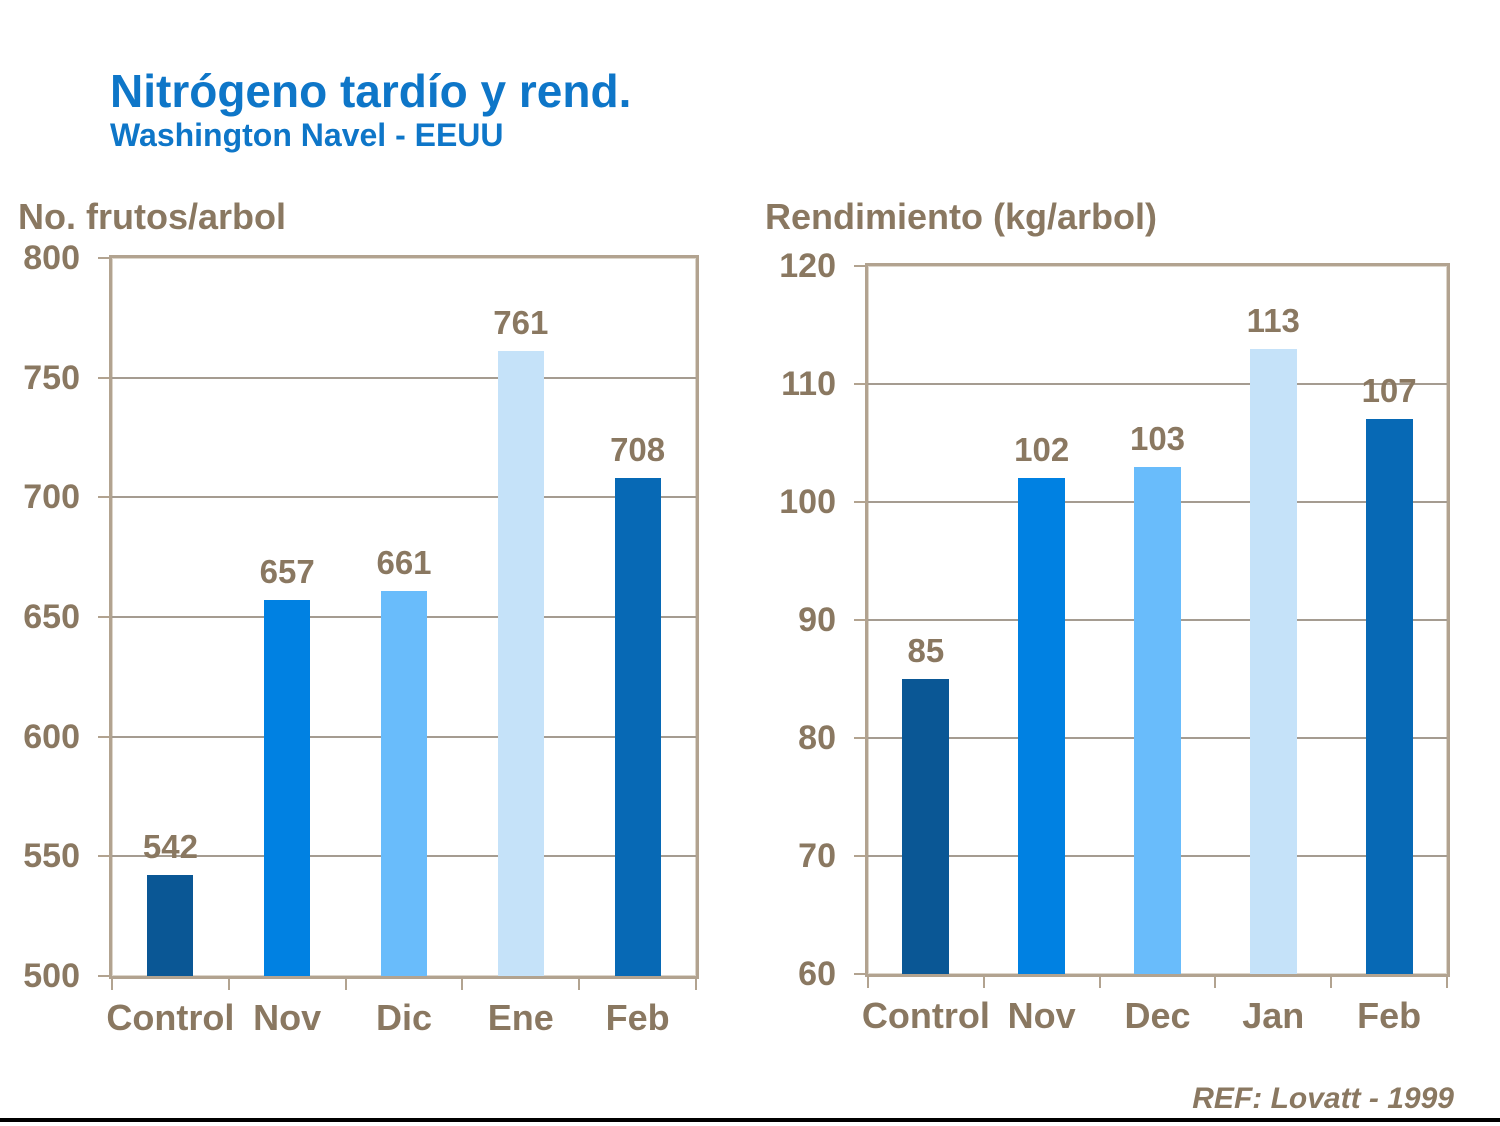 The width and height of the screenshot is (1500, 1126). What do you see at coordinates (1389, 391) in the screenshot?
I see `bar-value-label: 107` at bounding box center [1389, 391].